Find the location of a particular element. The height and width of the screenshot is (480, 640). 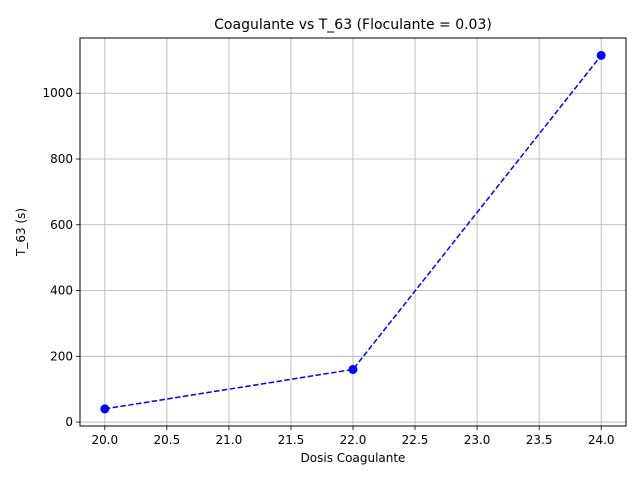

x-tick-label: 23.0 is located at coordinates (477, 440).